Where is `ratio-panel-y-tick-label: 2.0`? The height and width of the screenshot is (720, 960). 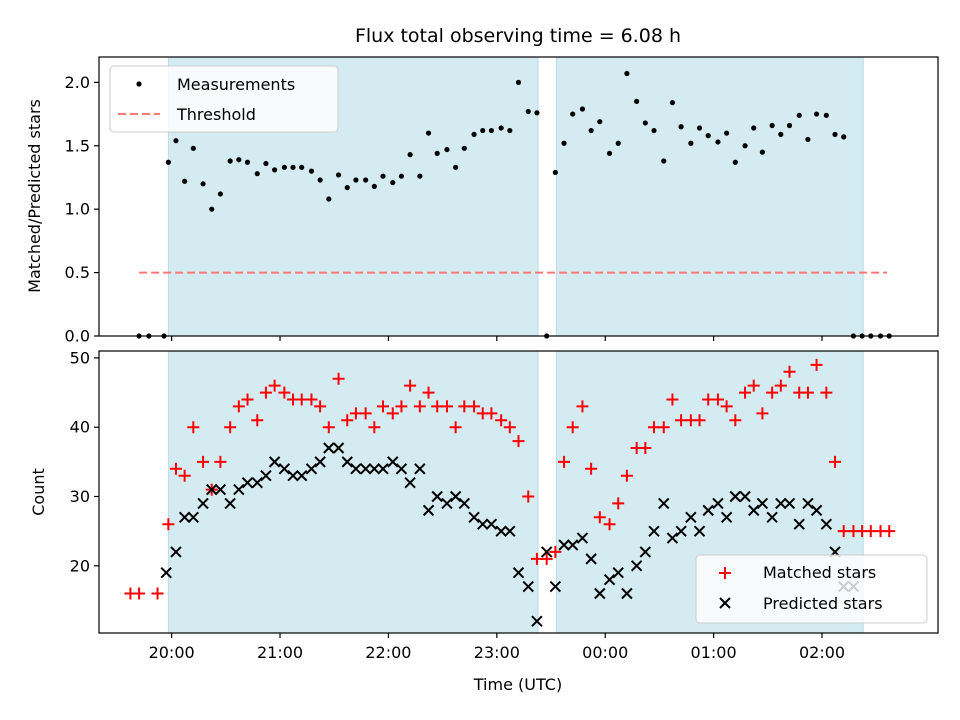
ratio-panel-y-tick-label: 2.0 is located at coordinates (77, 82).